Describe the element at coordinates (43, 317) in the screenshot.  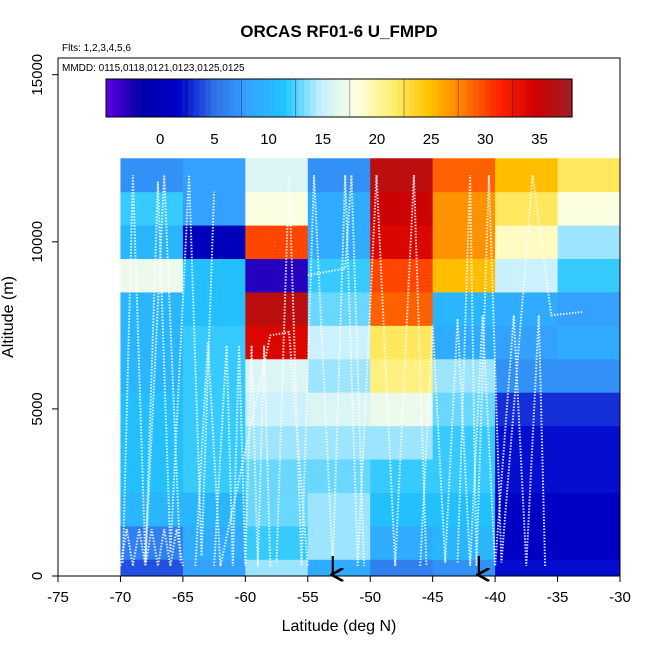
I see `y-axis: 0 5000 10000 15000` at that location.